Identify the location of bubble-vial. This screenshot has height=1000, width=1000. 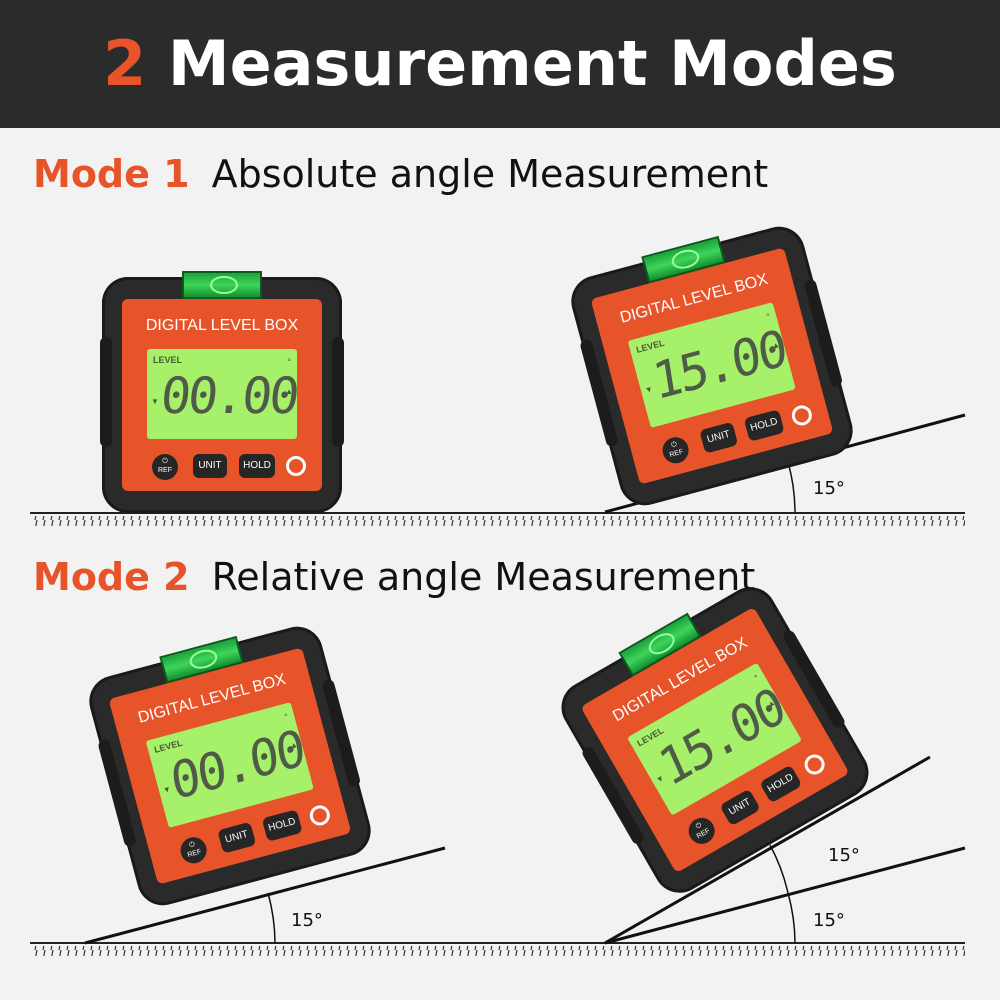
(222, 285).